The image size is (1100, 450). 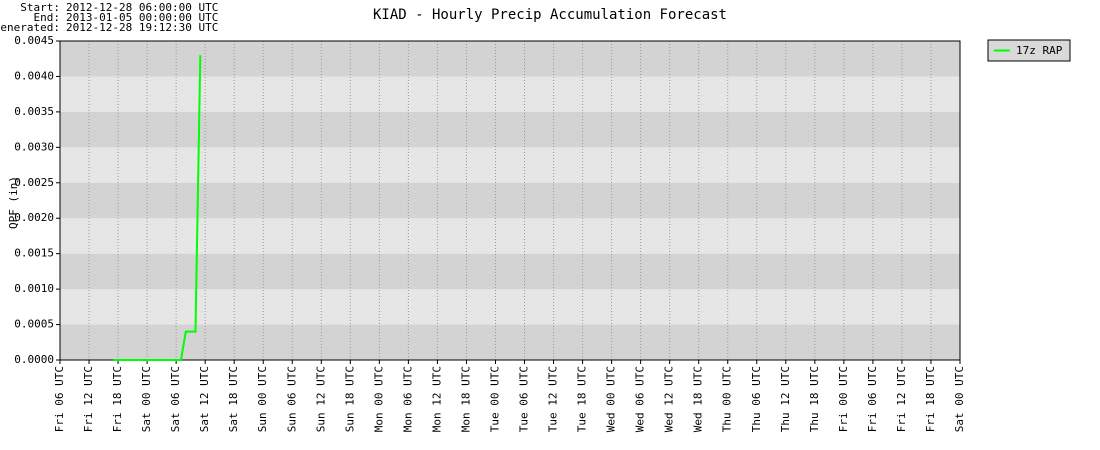 I want to click on x-tick-label: Mon 00 UTC, so click(x=378, y=399).